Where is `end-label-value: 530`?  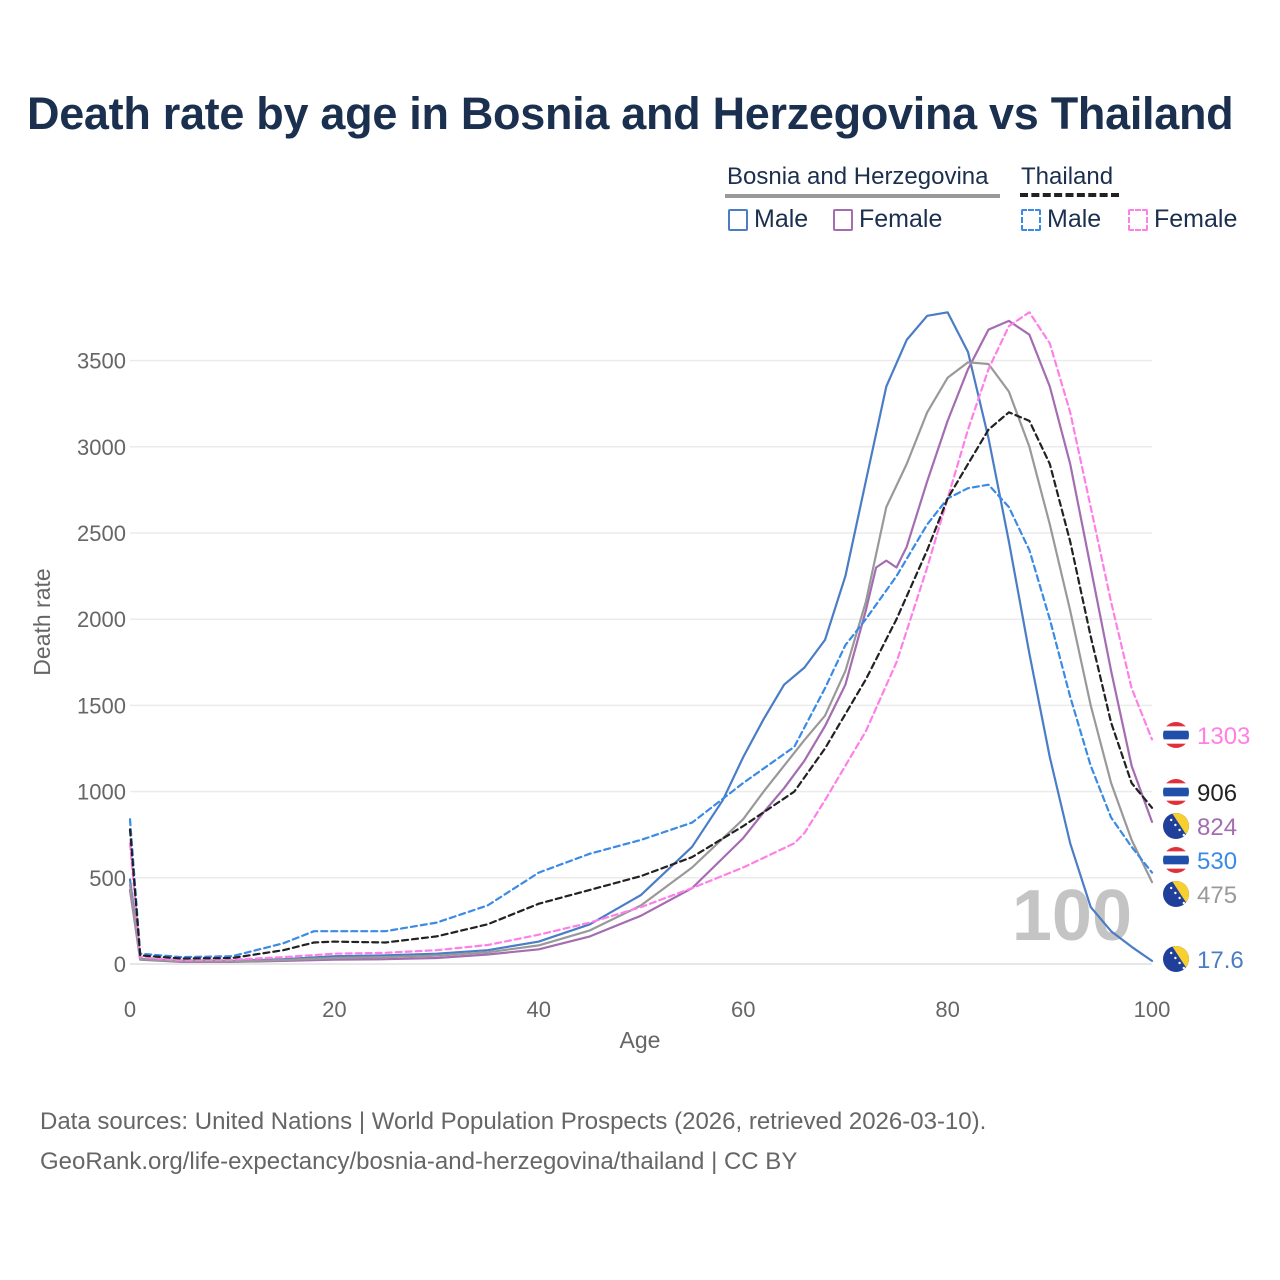
end-label-value: 530 is located at coordinates (1217, 861).